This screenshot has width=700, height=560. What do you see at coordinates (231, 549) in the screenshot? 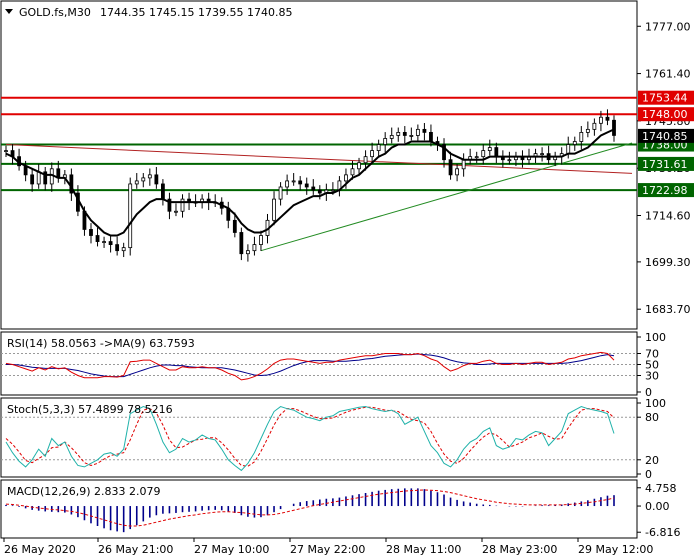
I see `x-tick-label: 27 May 10:00` at bounding box center [231, 549].